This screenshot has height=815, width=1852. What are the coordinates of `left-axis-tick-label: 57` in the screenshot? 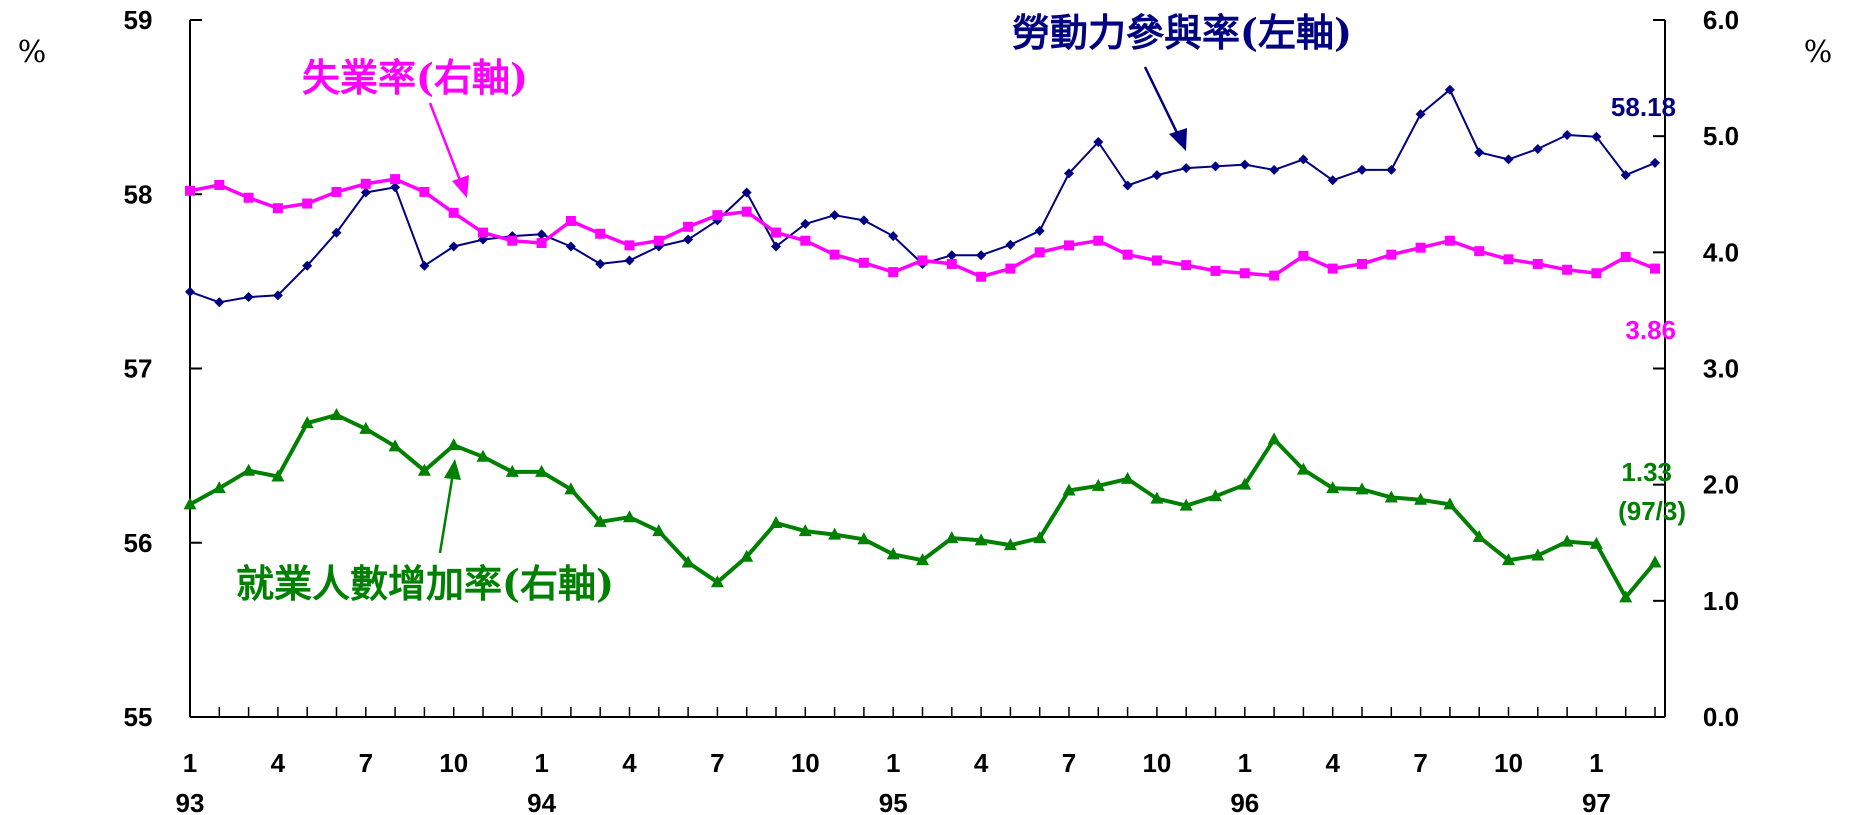 It's located at (138, 369).